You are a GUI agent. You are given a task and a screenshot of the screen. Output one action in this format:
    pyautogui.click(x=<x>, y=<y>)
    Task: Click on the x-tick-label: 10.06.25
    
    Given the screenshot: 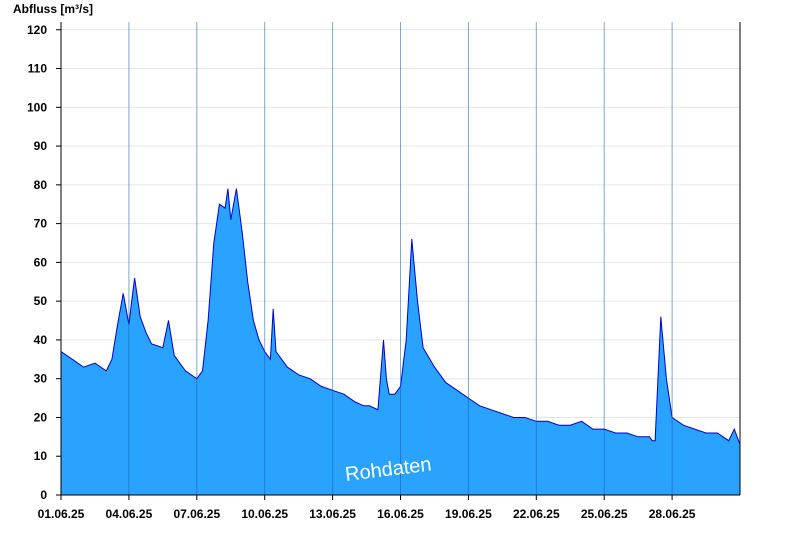 What is the action you would take?
    pyautogui.click(x=264, y=514)
    